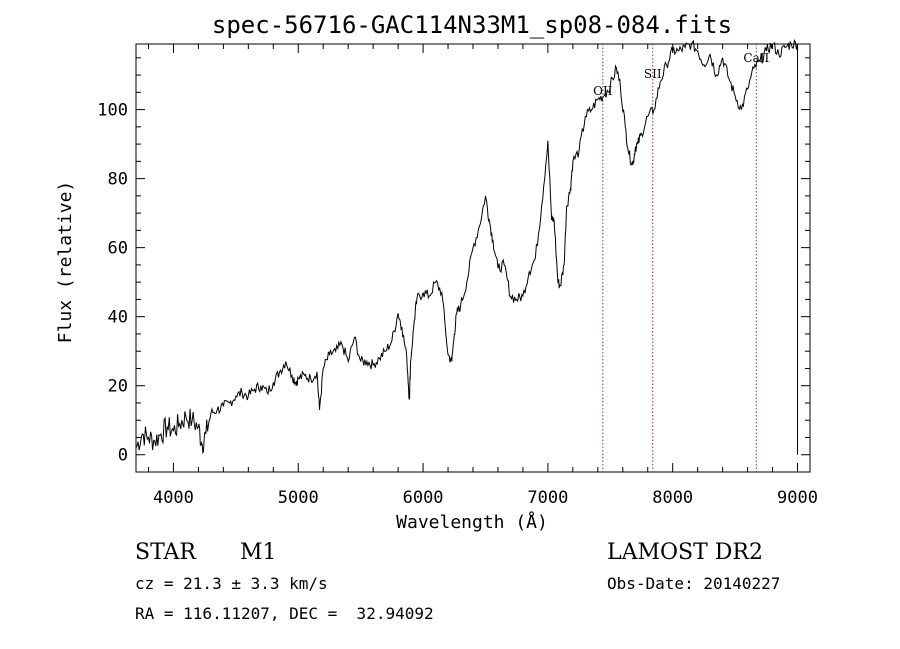 The width and height of the screenshot is (900, 649). What do you see at coordinates (547, 498) in the screenshot?
I see `x-tick-label: 7000` at bounding box center [547, 498].